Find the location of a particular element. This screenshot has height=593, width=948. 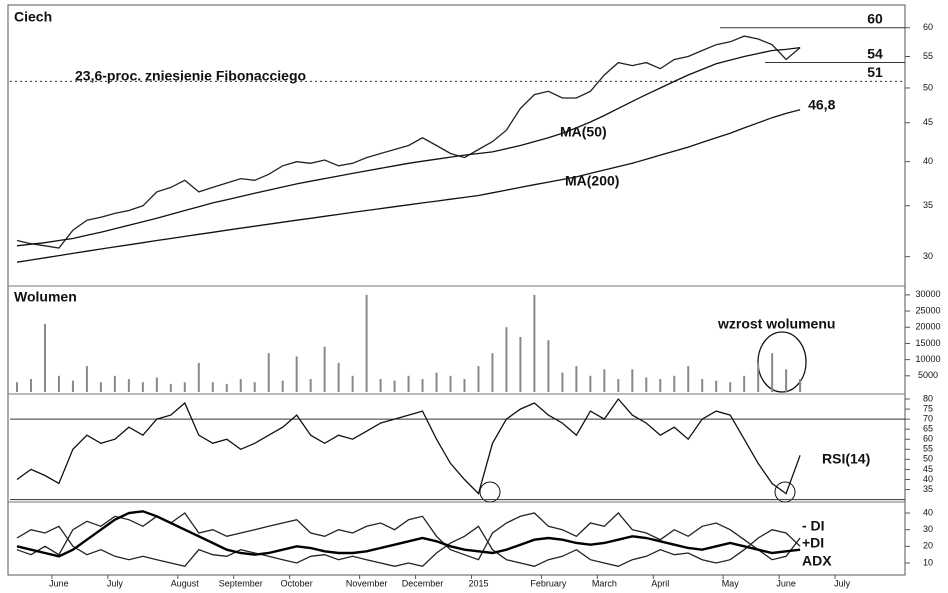

annotation: wzrost wolumenu is located at coordinates (776, 324).